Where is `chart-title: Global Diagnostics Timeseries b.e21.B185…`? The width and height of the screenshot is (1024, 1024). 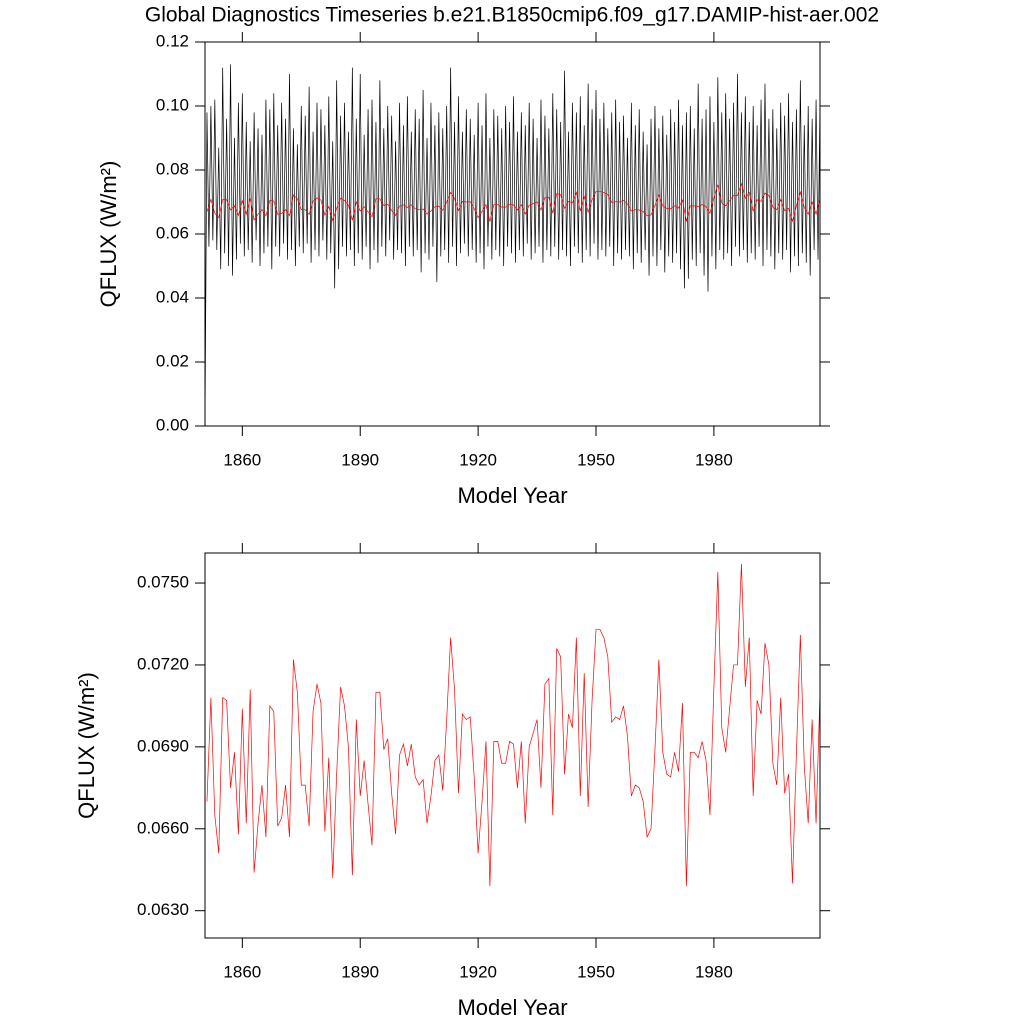 chart-title: Global Diagnostics Timeseries b.e21.B185… is located at coordinates (512, 15).